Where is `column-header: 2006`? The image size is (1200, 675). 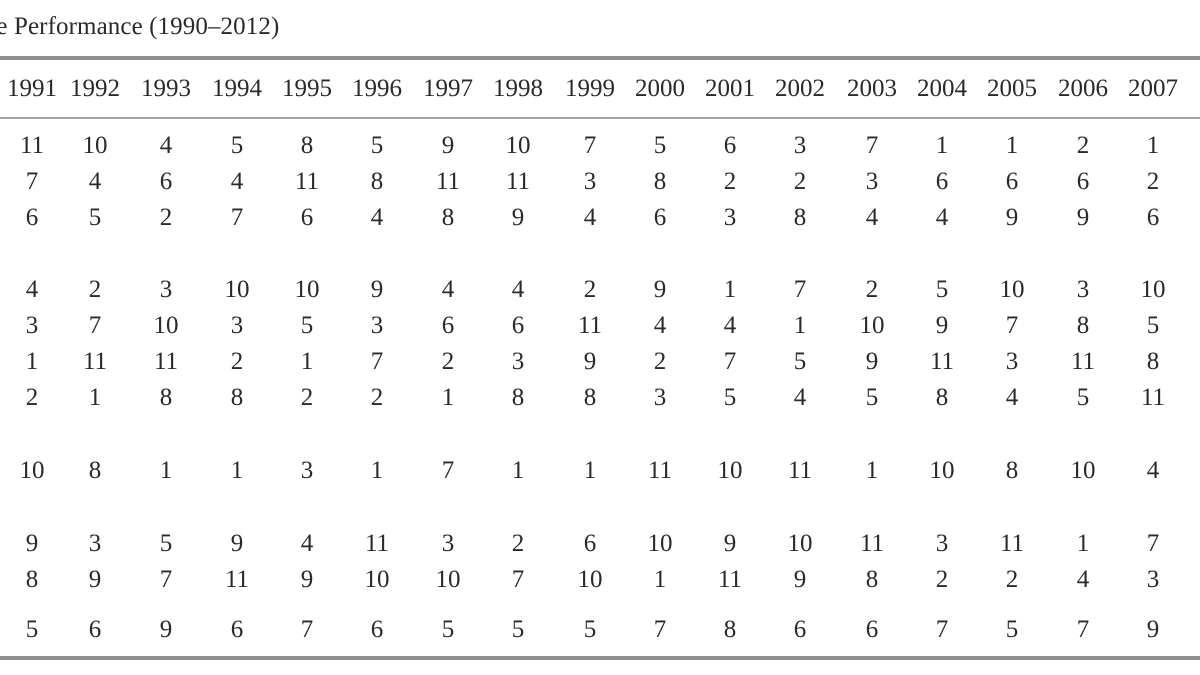 column-header: 2006 is located at coordinates (1083, 88).